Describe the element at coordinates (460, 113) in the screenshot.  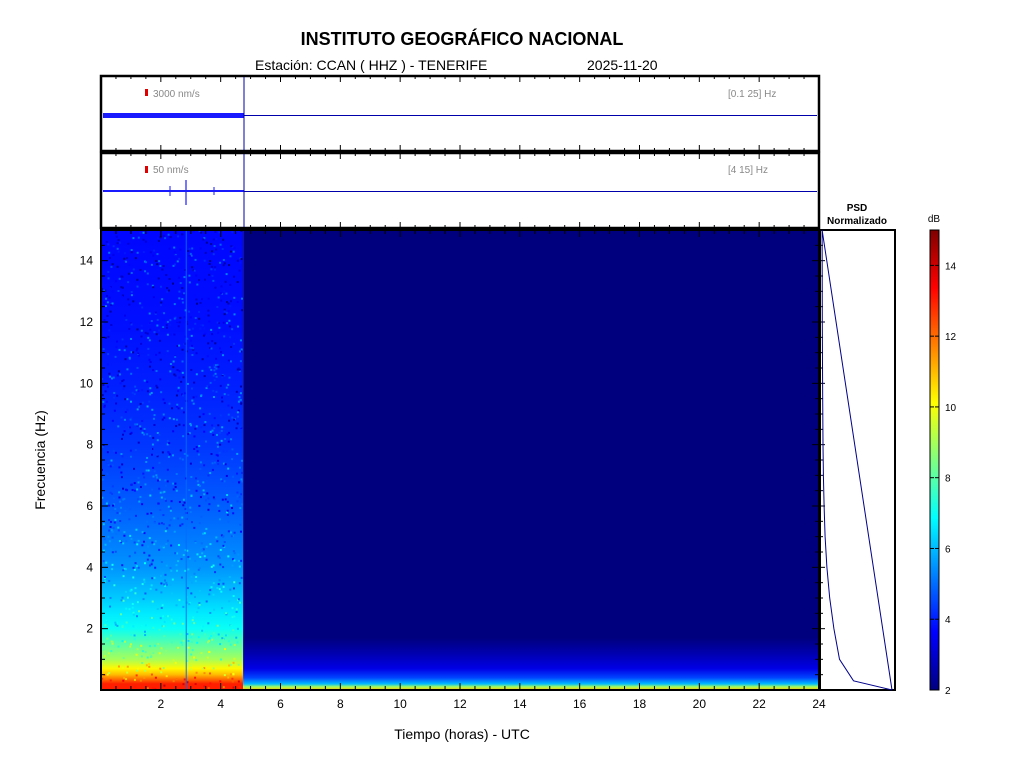
I see `trace1-ticks` at that location.